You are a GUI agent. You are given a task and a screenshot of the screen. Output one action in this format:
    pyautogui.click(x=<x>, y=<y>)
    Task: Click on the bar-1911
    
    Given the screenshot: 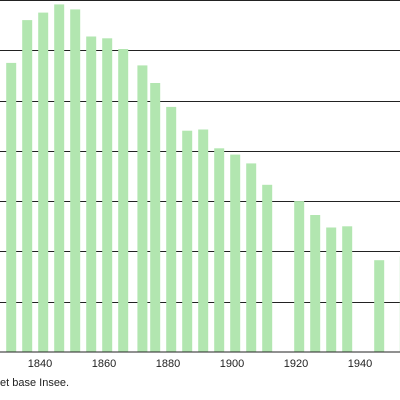 What is the action you would take?
    pyautogui.click(x=267, y=268)
    